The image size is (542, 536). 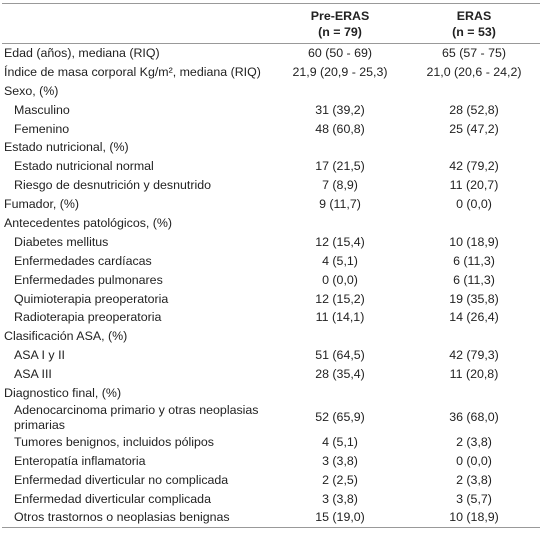 What do you see at coordinates (271, 374) in the screenshot?
I see `sub-row: ASA III 28 (35,4) 11 (20,8)` at bounding box center [271, 374].